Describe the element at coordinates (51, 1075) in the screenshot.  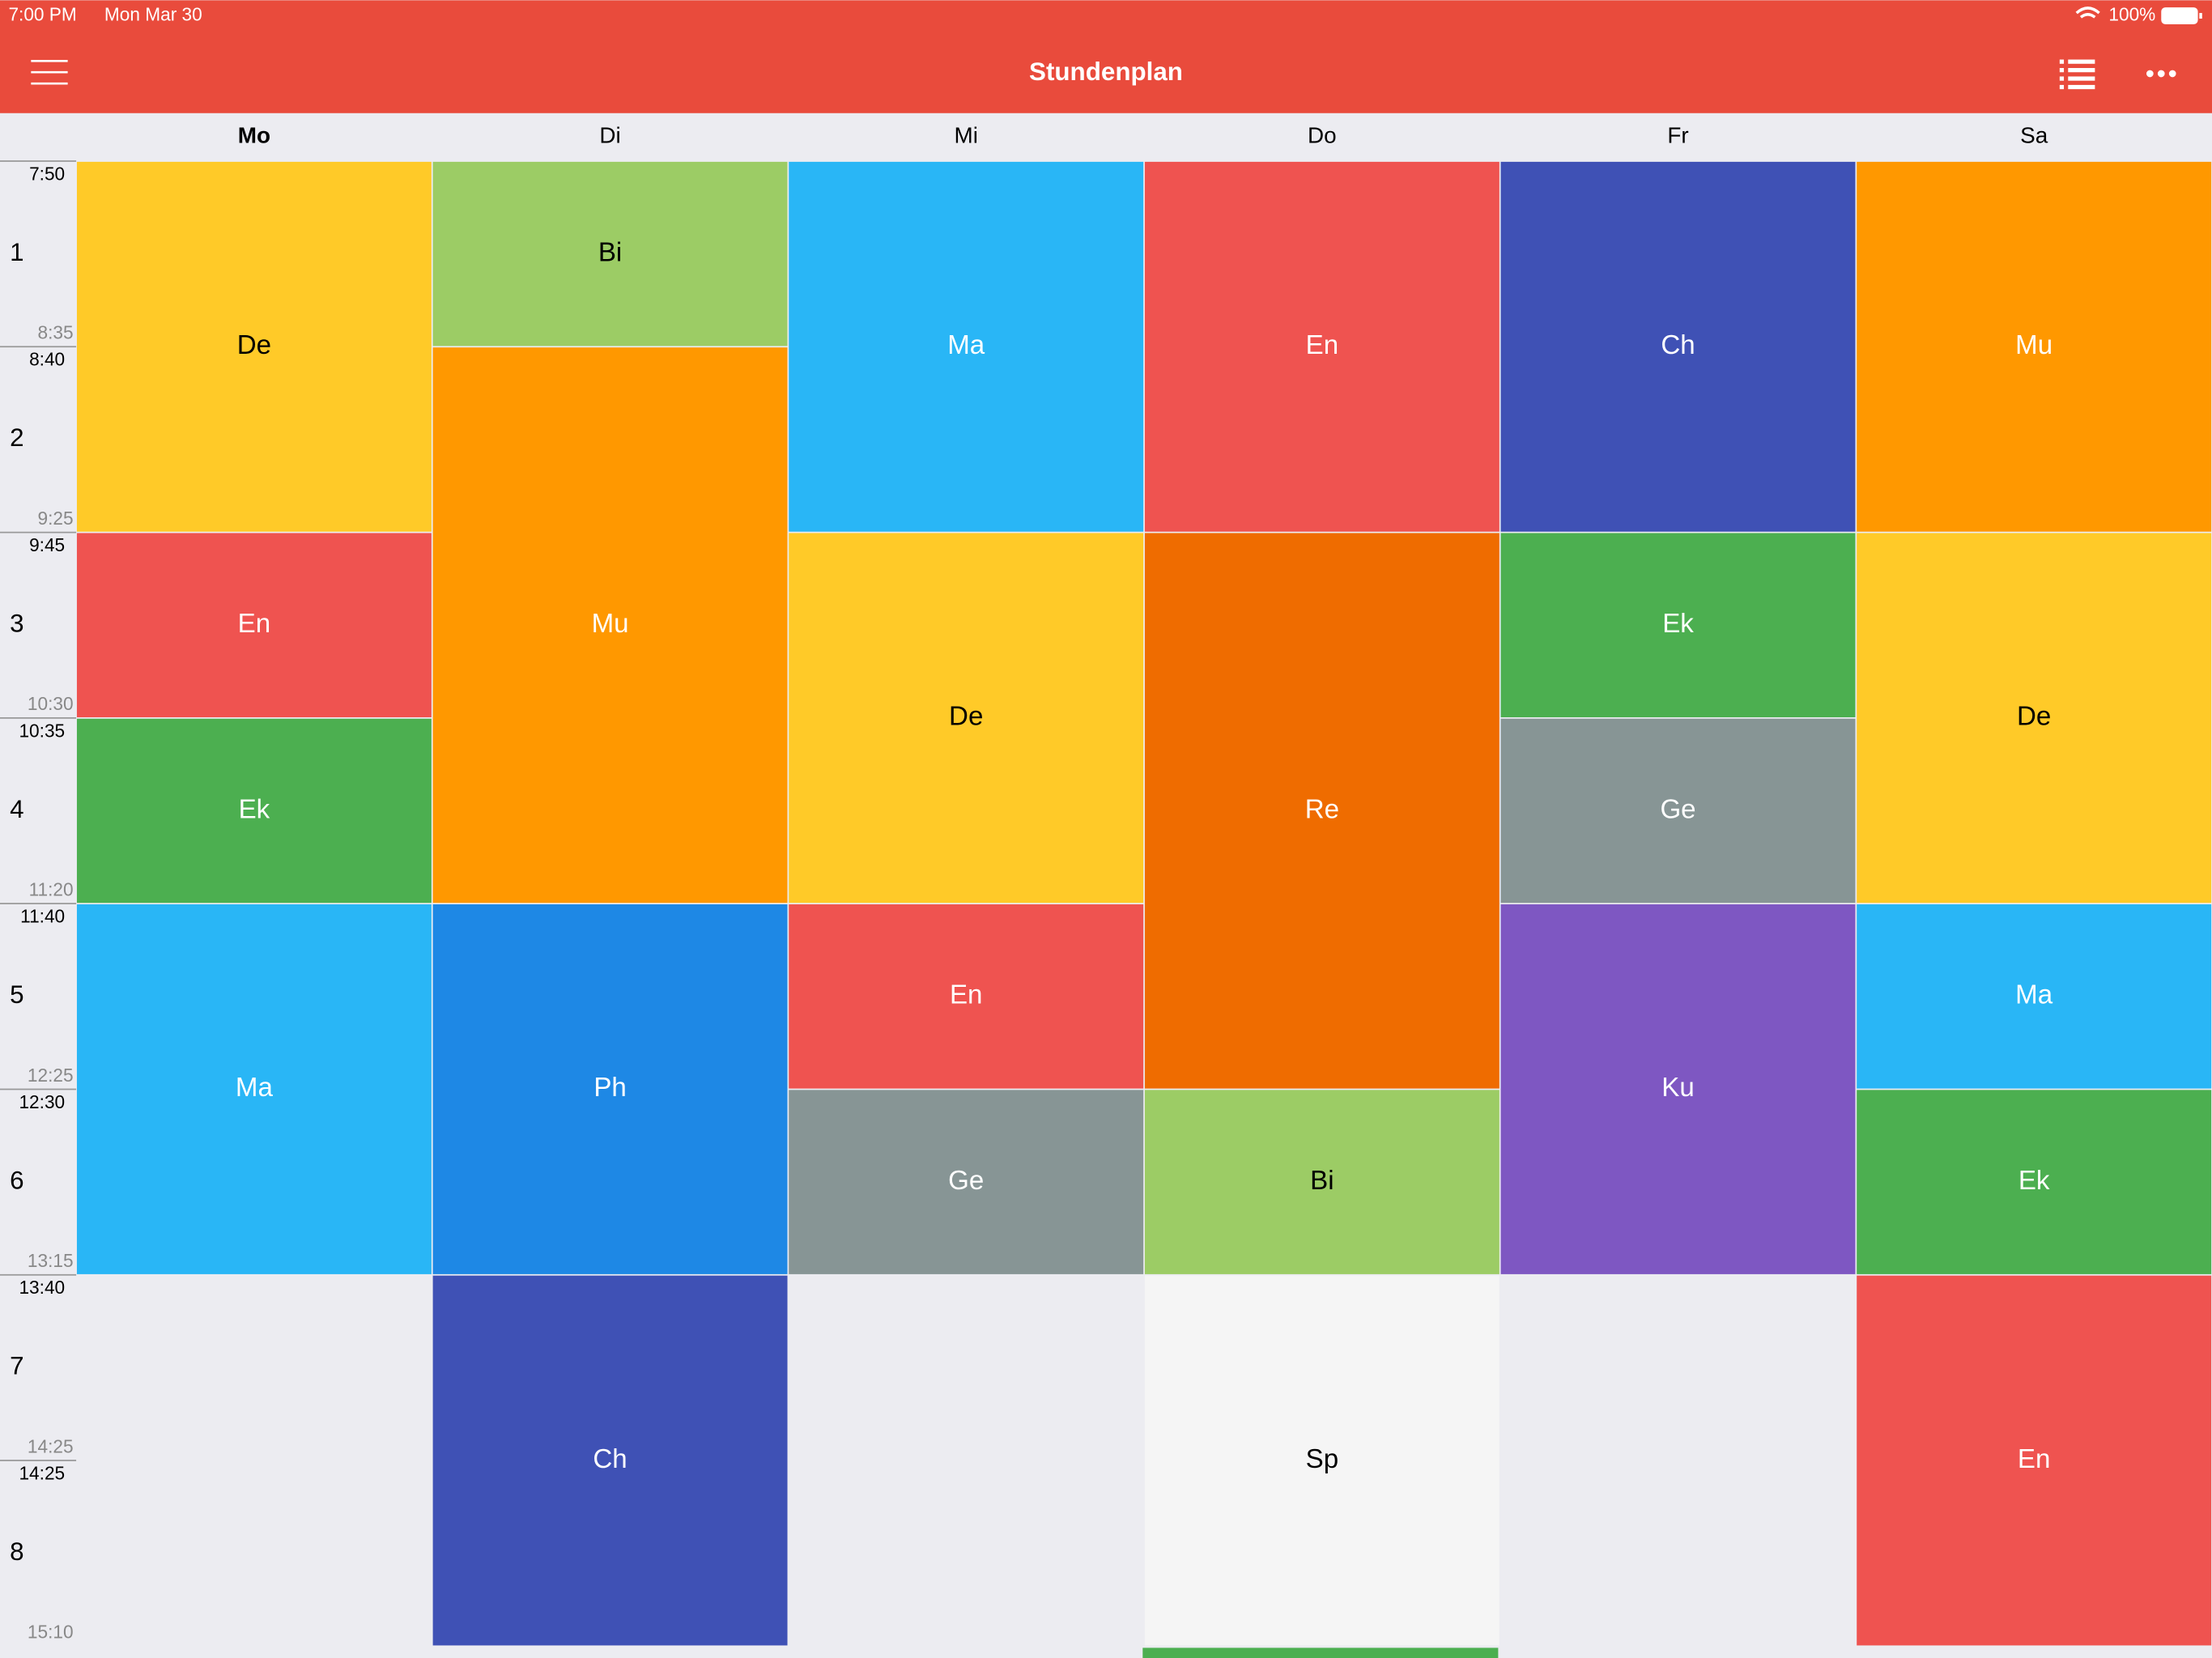
I see `period-end: 12:25` at that location.